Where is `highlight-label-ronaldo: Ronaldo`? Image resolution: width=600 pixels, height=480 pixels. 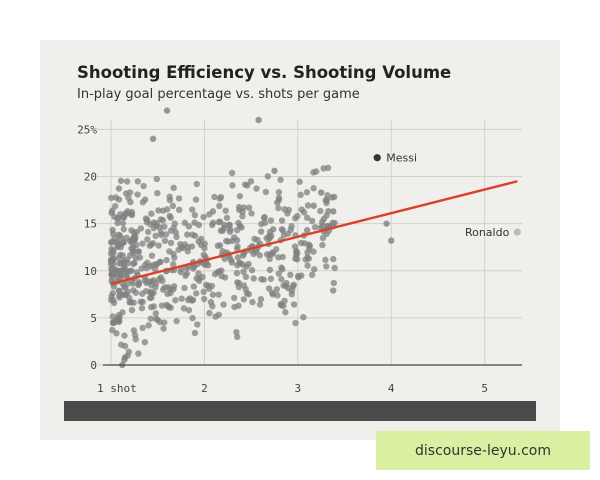 highlight-label-ronaldo: Ronaldo is located at coordinates (487, 232).